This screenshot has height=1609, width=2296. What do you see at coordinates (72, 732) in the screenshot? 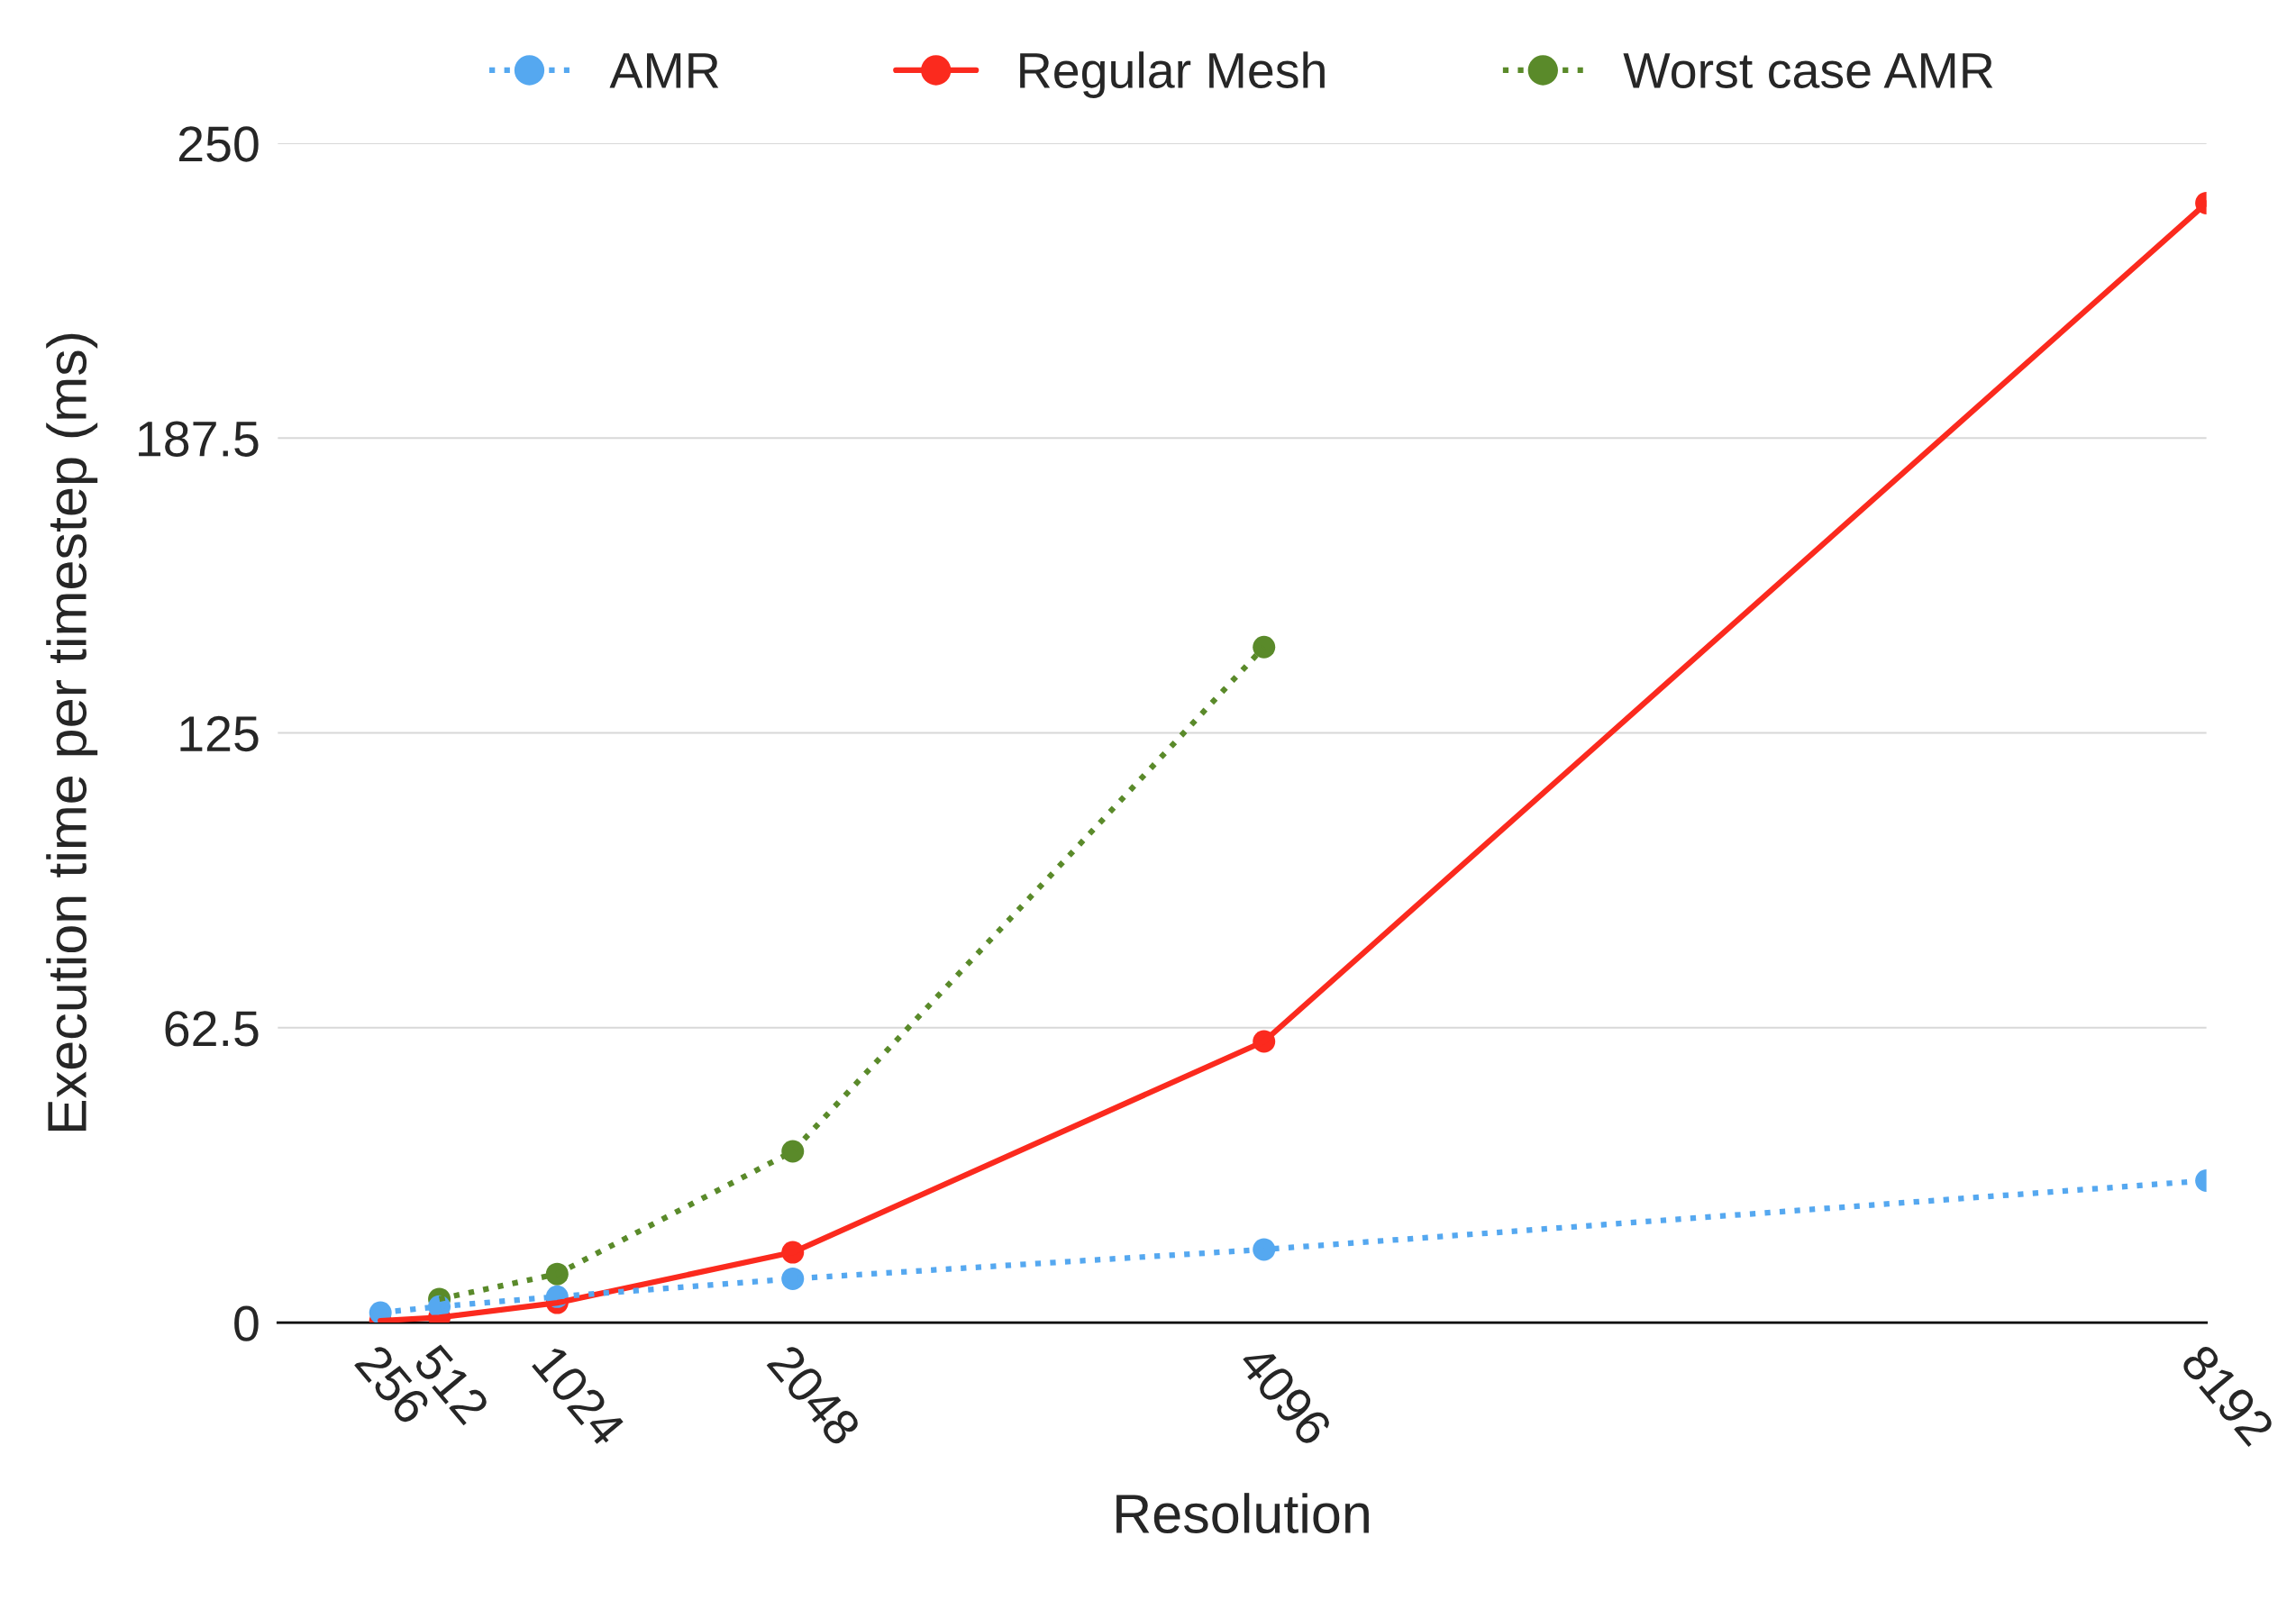
I see `y-axis-title: Execution time per timestep (ms)` at bounding box center [72, 732].